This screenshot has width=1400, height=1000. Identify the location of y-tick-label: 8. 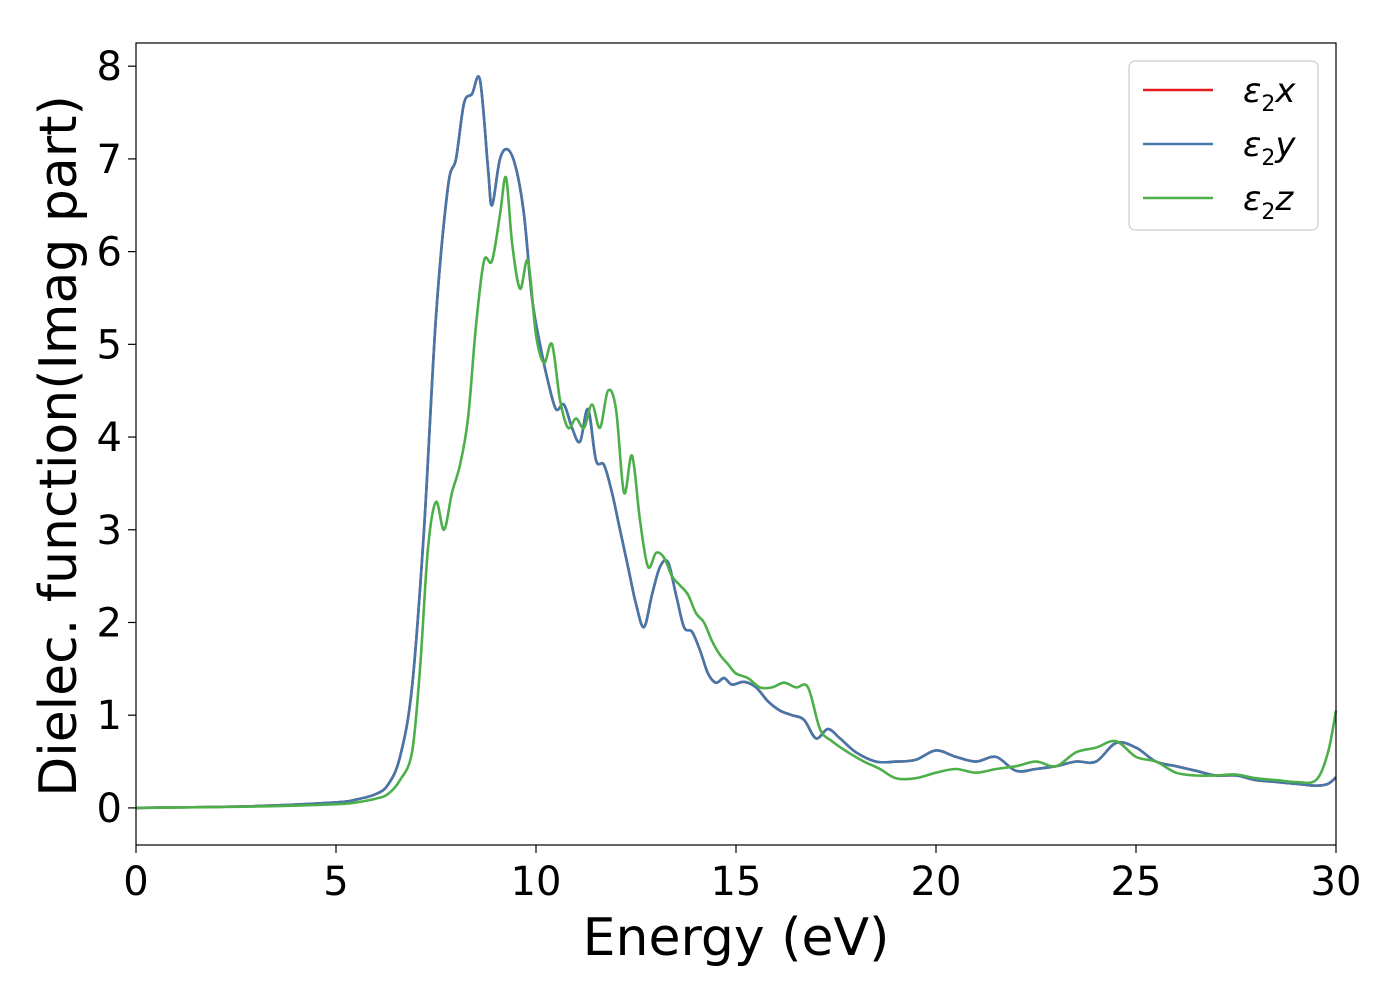
(109, 67).